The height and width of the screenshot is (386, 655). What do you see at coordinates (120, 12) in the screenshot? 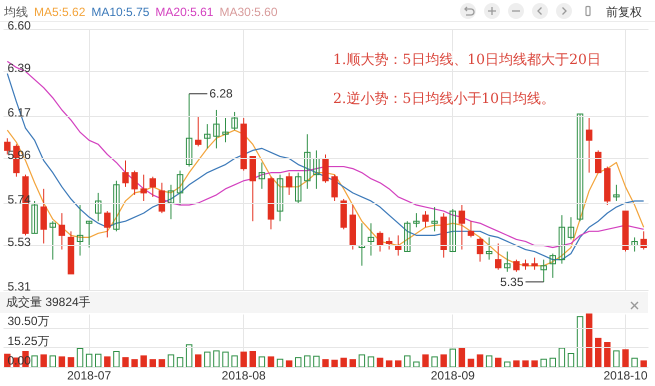
I see `text: MA10:5.75` at bounding box center [120, 12].